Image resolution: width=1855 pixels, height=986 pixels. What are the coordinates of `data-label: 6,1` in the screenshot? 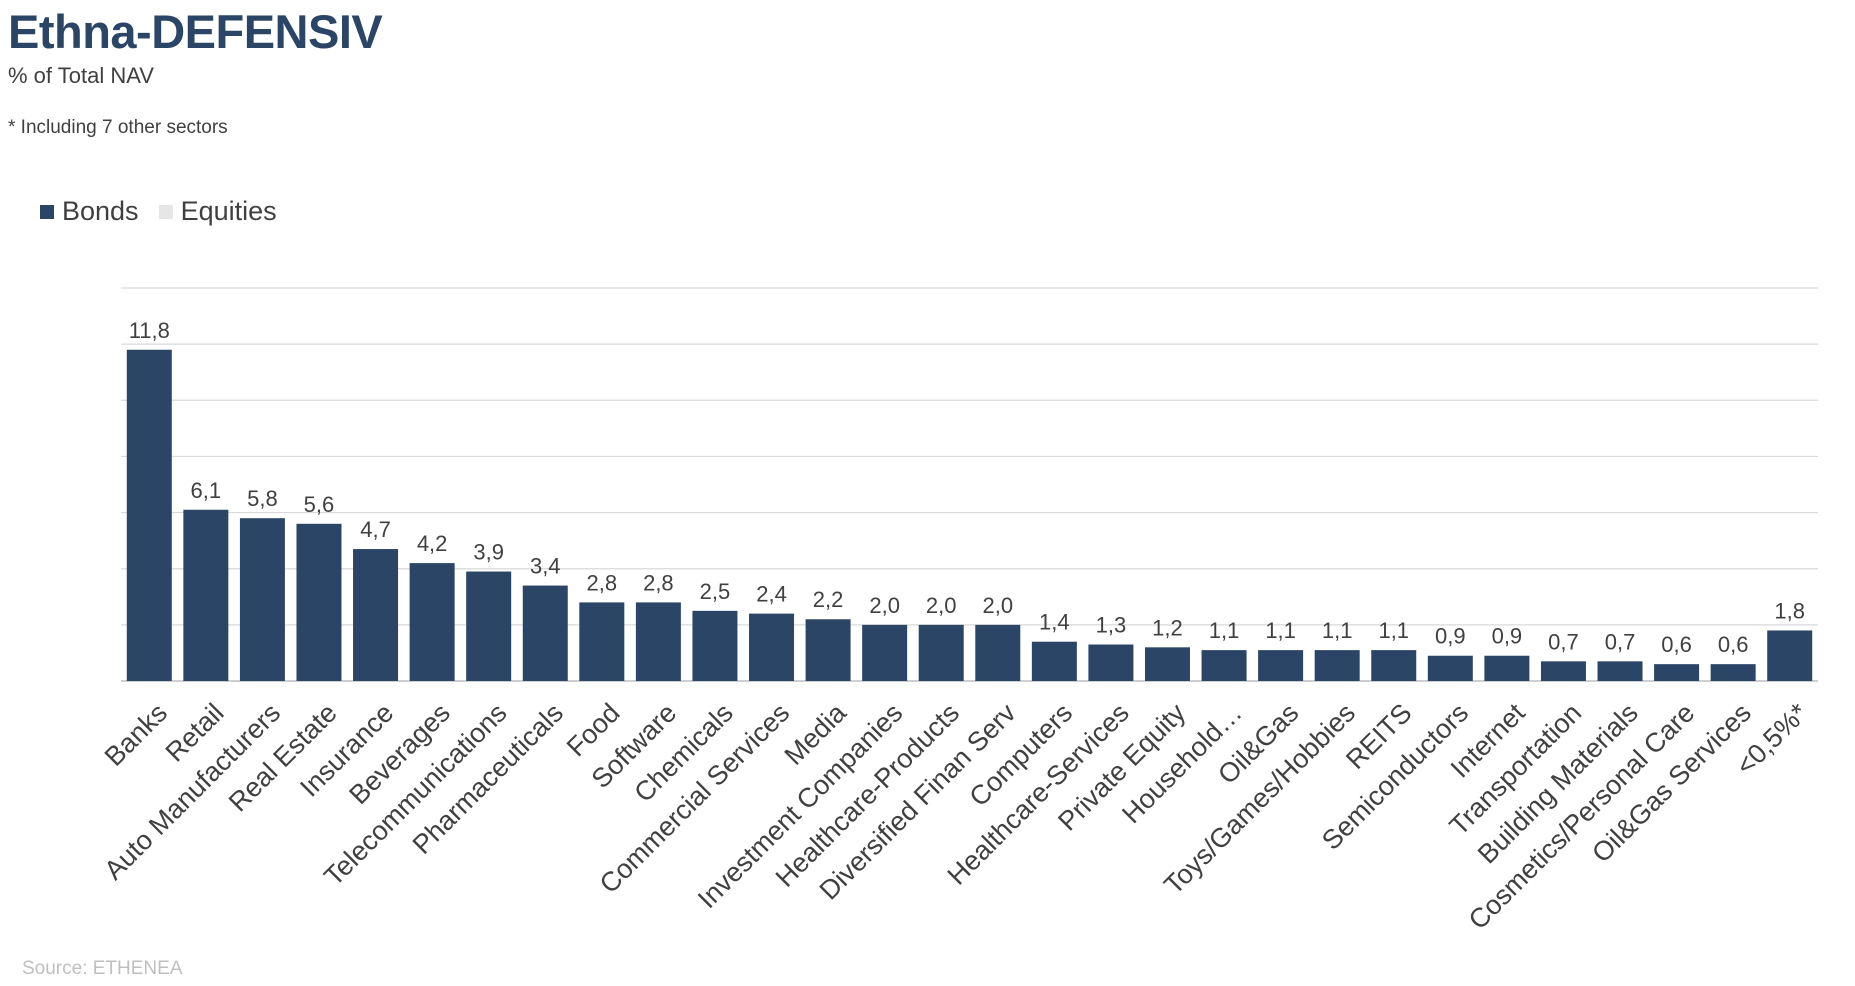 It's located at (206, 490).